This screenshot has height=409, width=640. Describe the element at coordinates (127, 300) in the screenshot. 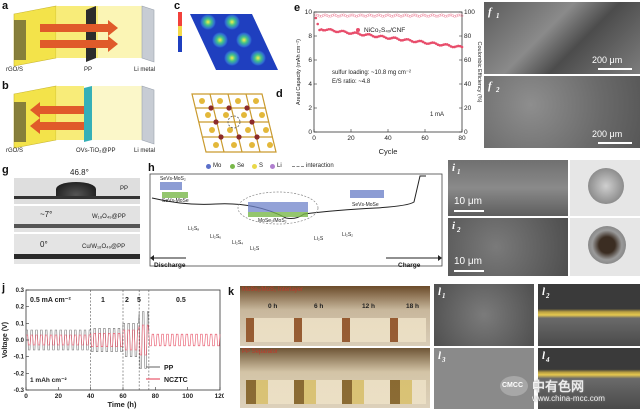

I see `panel-j-rate-3: 2` at that location.